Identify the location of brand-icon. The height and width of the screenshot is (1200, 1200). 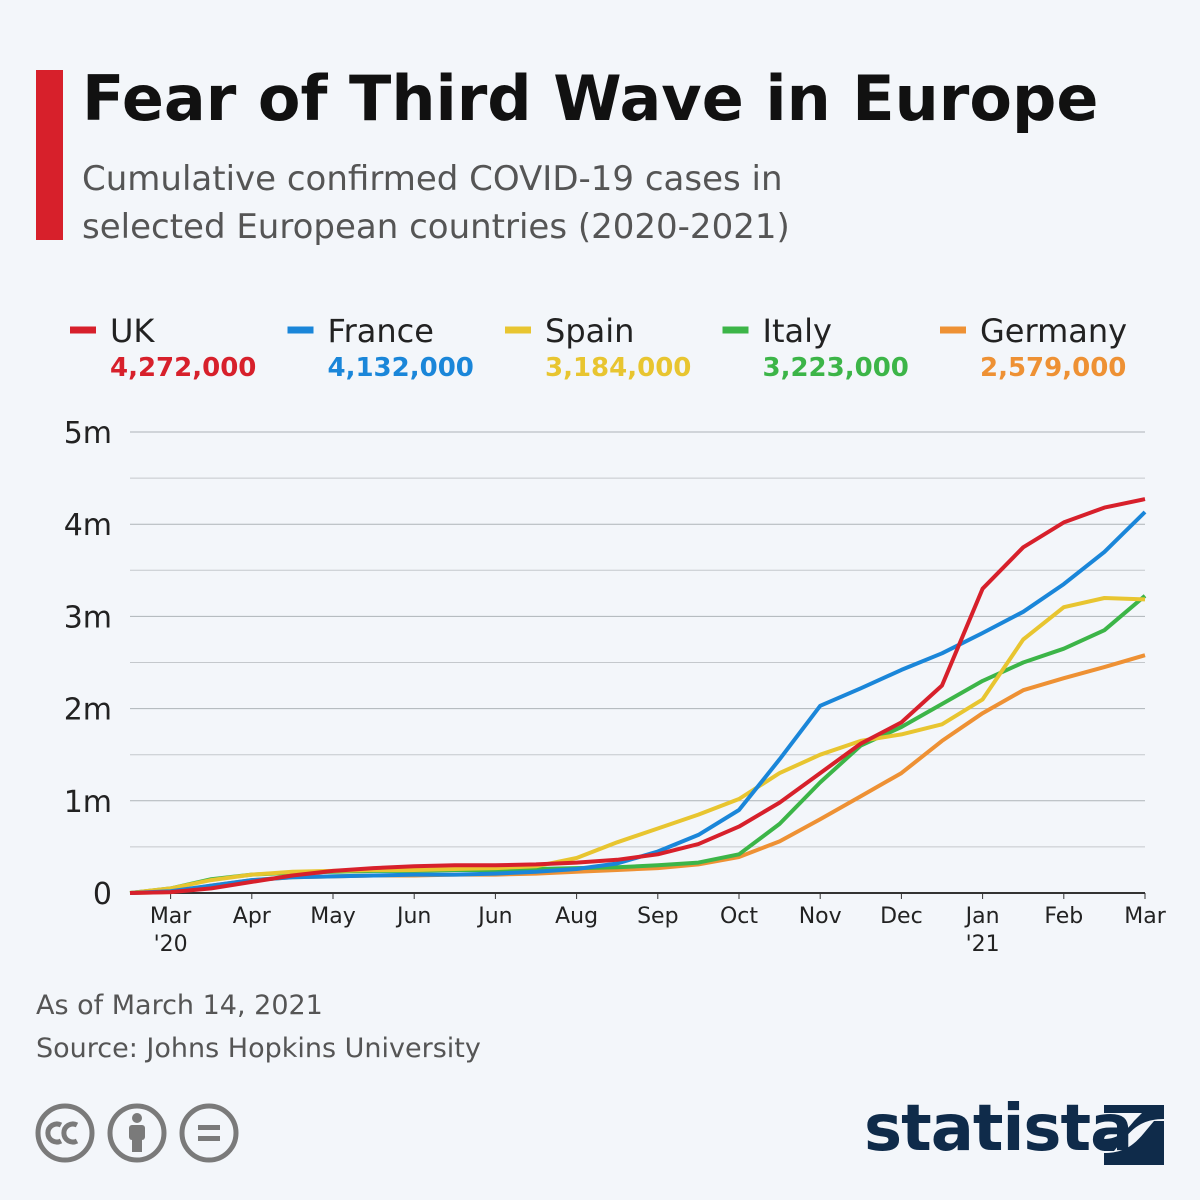
(1134, 1135).